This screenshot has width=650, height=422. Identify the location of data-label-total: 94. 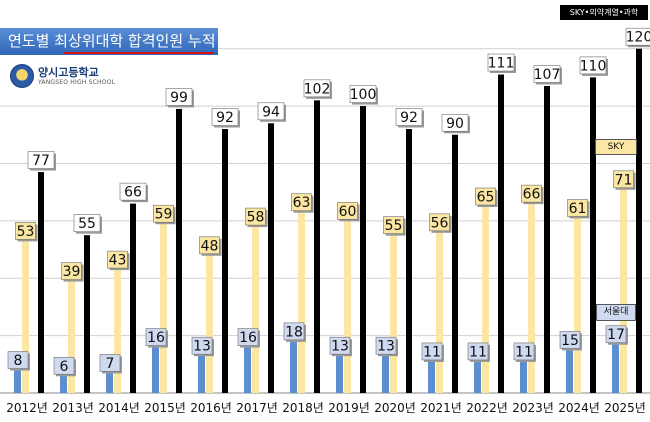
(271, 112).